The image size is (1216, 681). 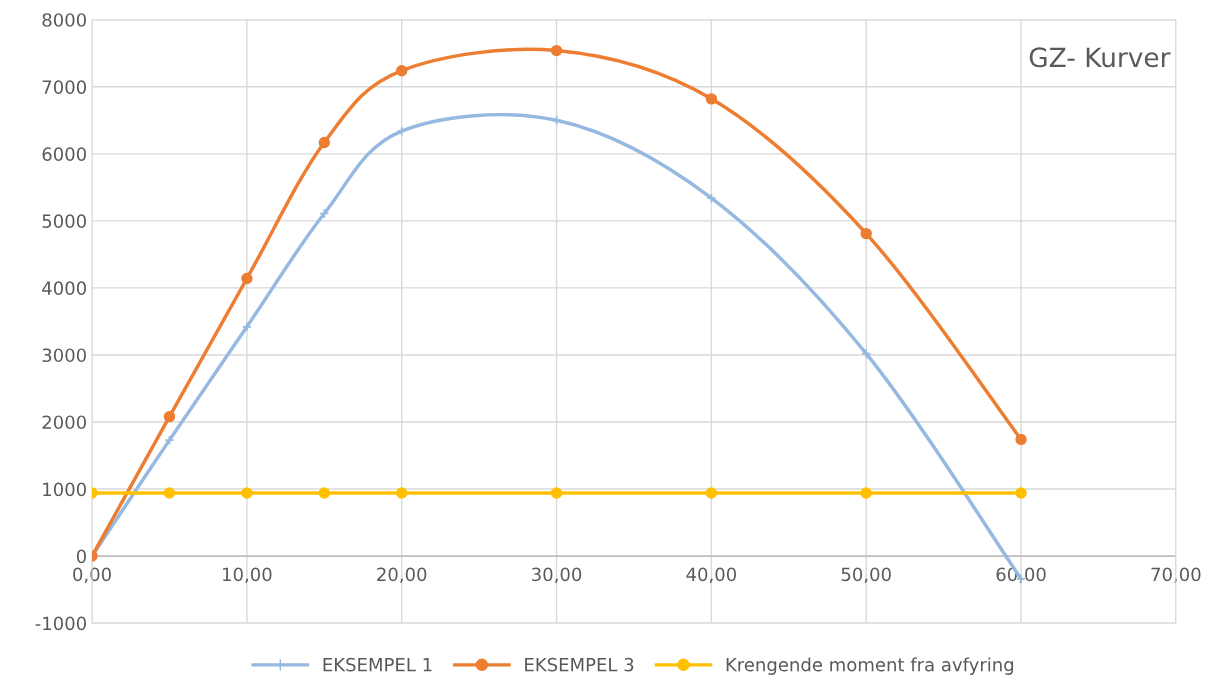 What do you see at coordinates (247, 575) in the screenshot?
I see `x-tick-label: 10,00` at bounding box center [247, 575].